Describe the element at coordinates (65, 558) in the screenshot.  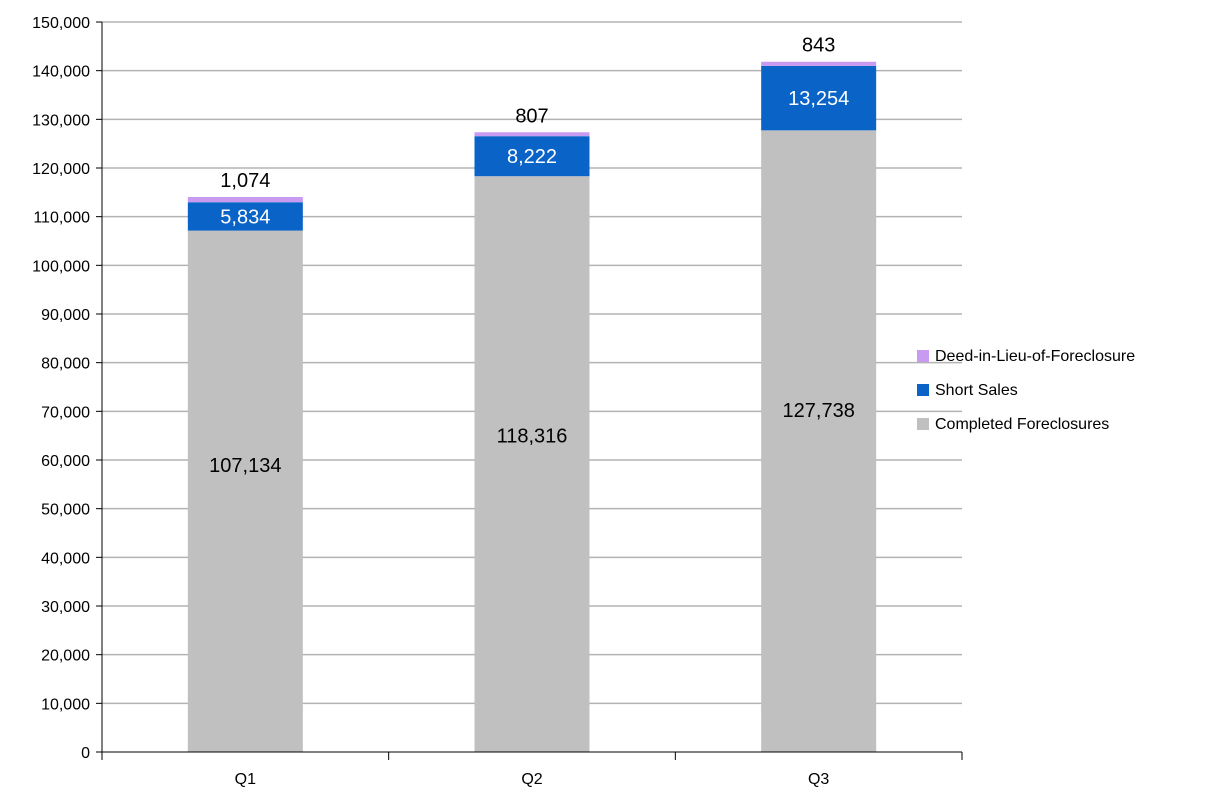
I see `y-tick-label: 40,000` at that location.